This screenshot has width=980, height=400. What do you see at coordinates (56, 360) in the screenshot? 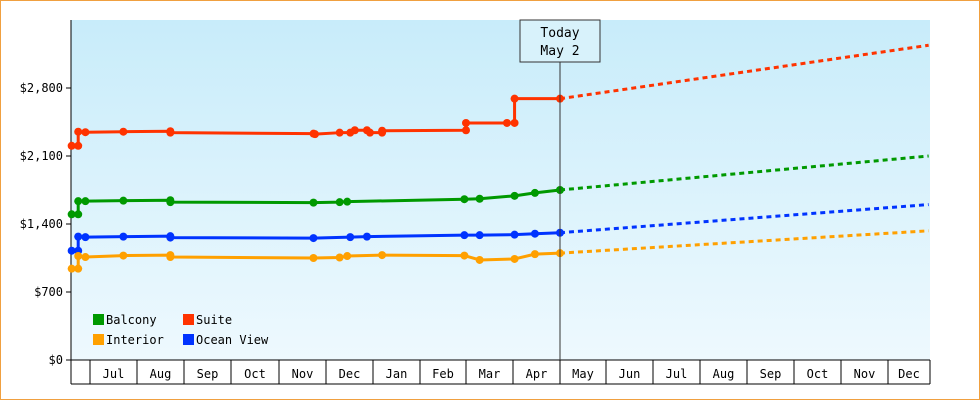
I see `y-tick-label: $0` at bounding box center [56, 360].